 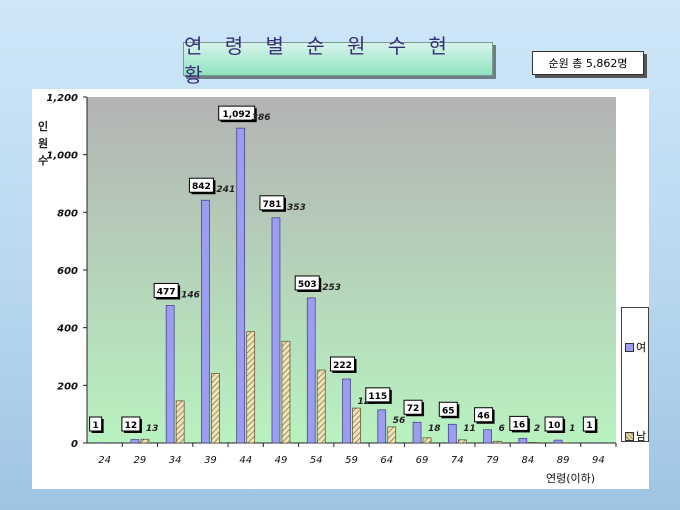 I want to click on data-label-male: 13, so click(x=152, y=429).